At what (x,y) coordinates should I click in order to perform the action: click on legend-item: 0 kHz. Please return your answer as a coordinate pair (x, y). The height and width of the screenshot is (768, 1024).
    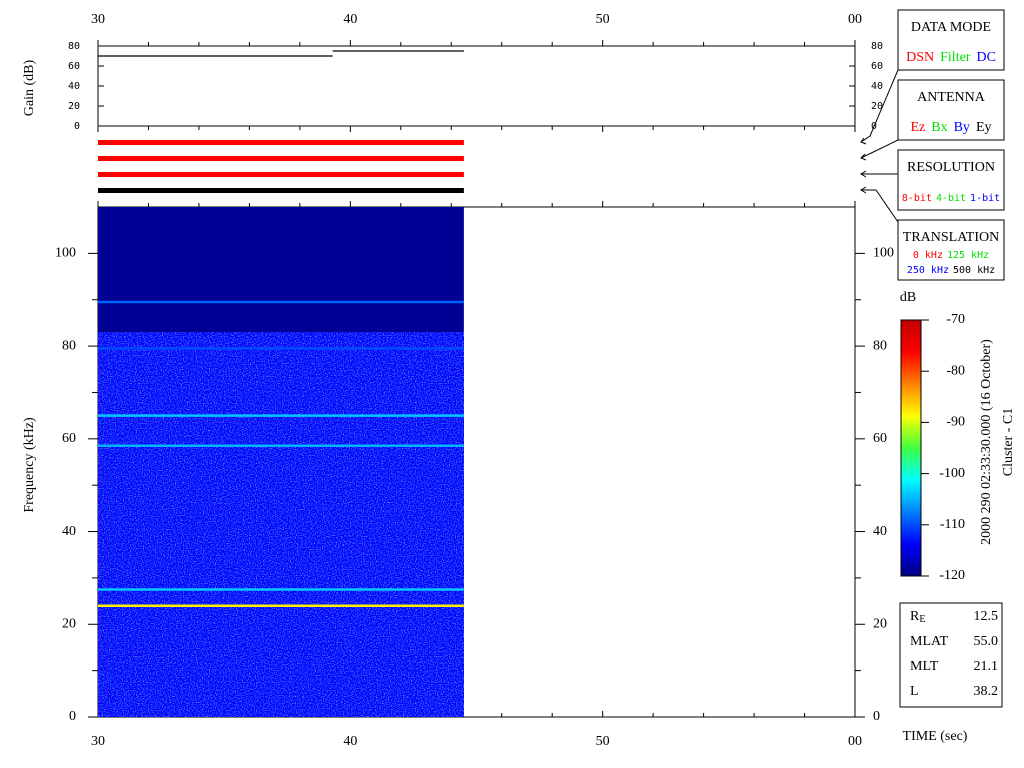
    Looking at the image, I should click on (928, 255).